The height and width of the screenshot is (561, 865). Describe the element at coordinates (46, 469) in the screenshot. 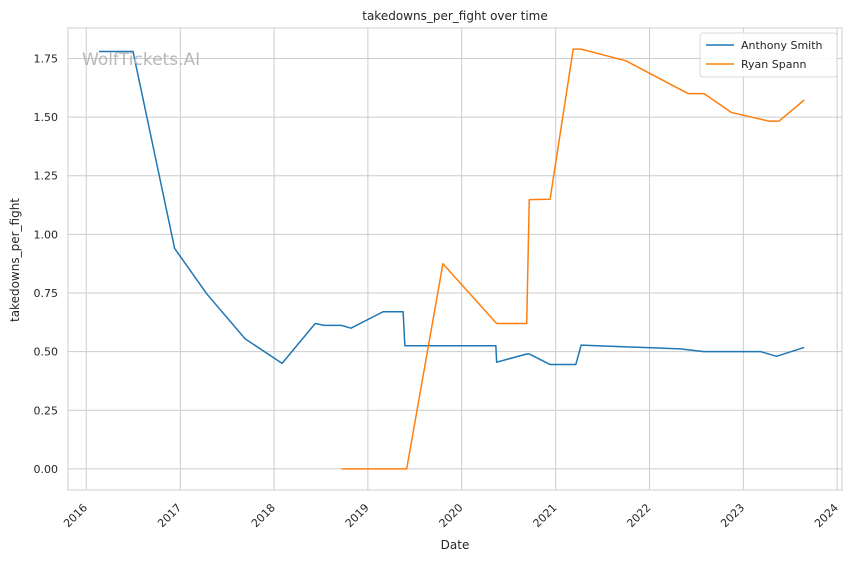

I see `y-tick-label: 0.00` at that location.